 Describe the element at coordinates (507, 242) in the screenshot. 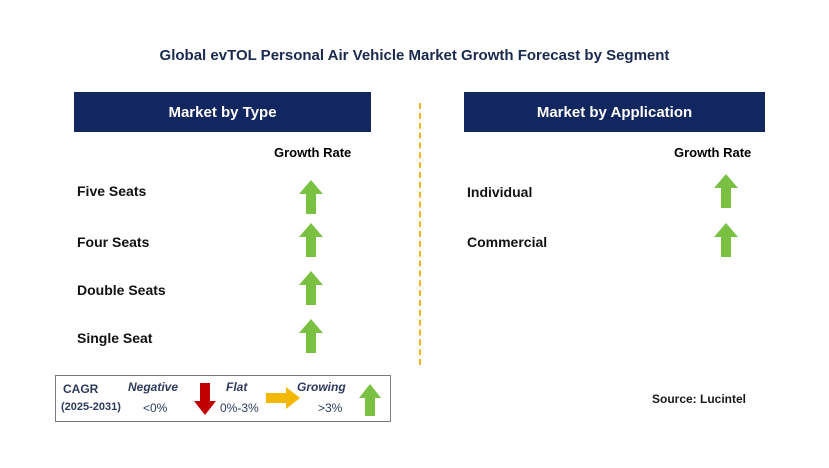

I see `application-row-label-commercial: Commercial` at that location.